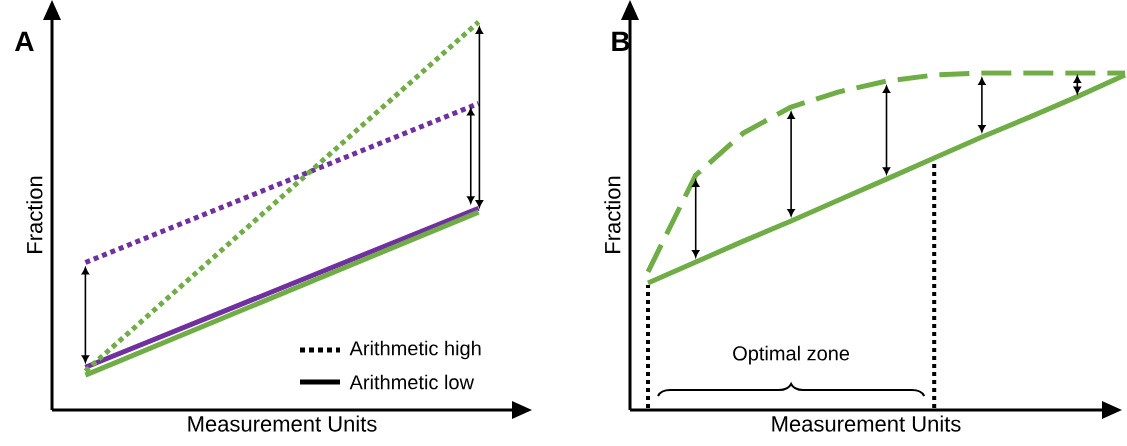 Image resolution: width=1127 pixels, height=446 pixels. Describe the element at coordinates (24, 41) in the screenshot. I see `chart-title: A` at that location.